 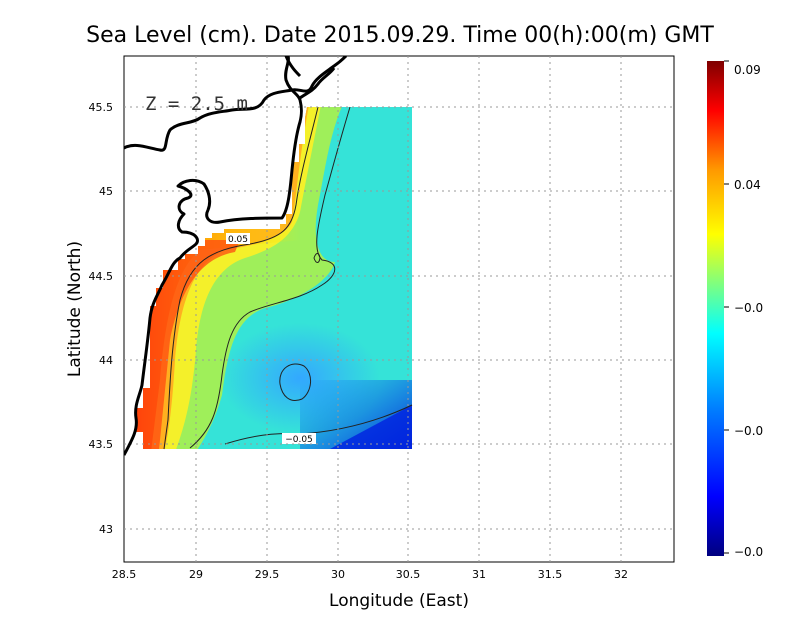 What do you see at coordinates (621, 574) in the screenshot?
I see `x-tick-label: 32` at bounding box center [621, 574].